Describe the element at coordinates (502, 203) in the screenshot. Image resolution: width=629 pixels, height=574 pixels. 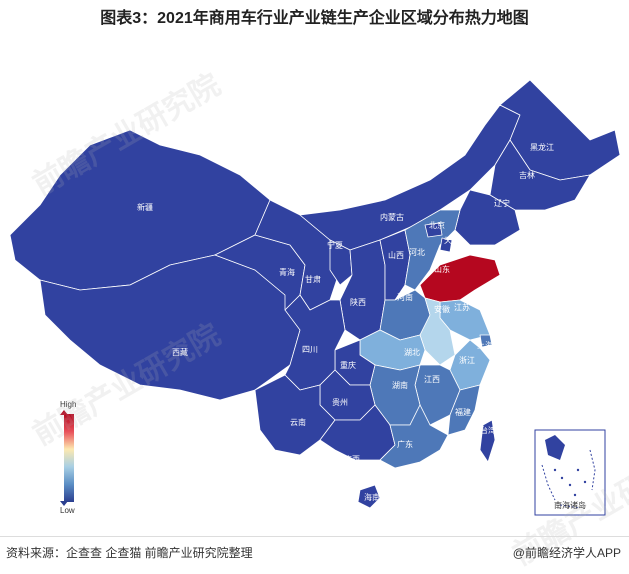
I see `label-liaoning: 辽宁` at that location.